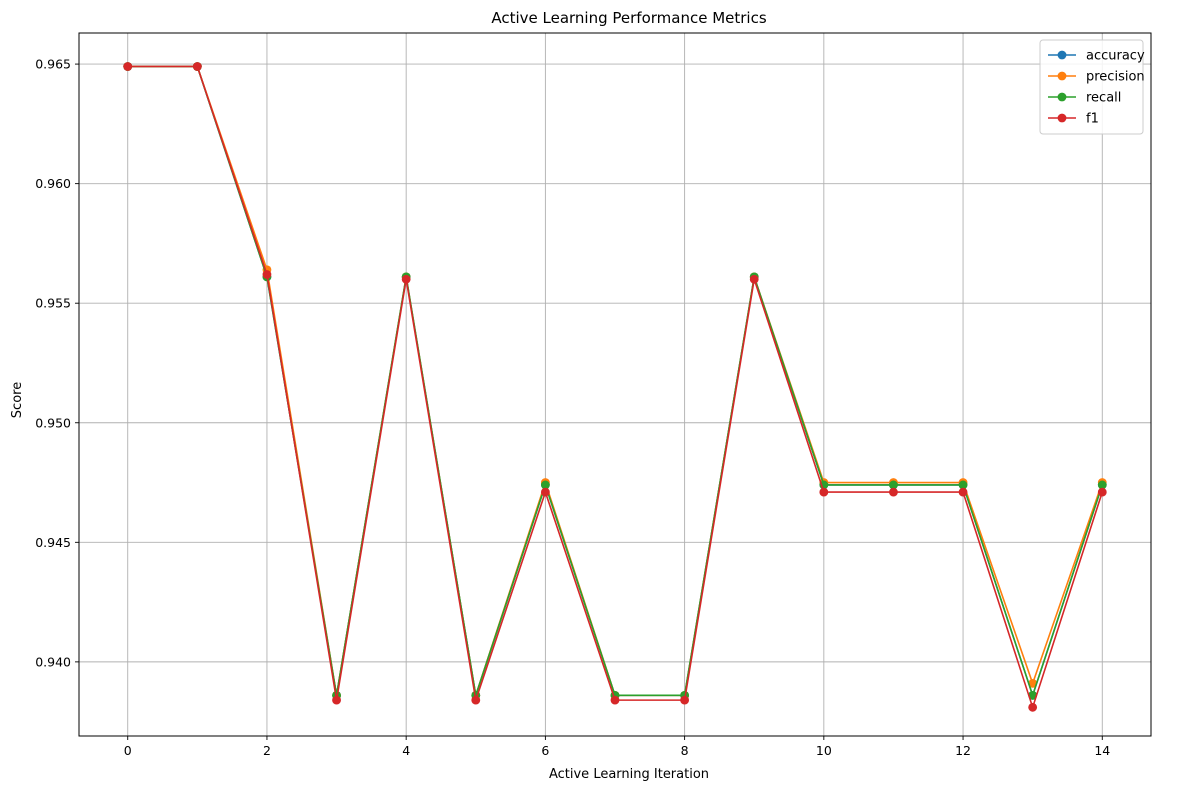  Describe the element at coordinates (1115, 77) in the screenshot. I see `legend-label: precision` at that location.